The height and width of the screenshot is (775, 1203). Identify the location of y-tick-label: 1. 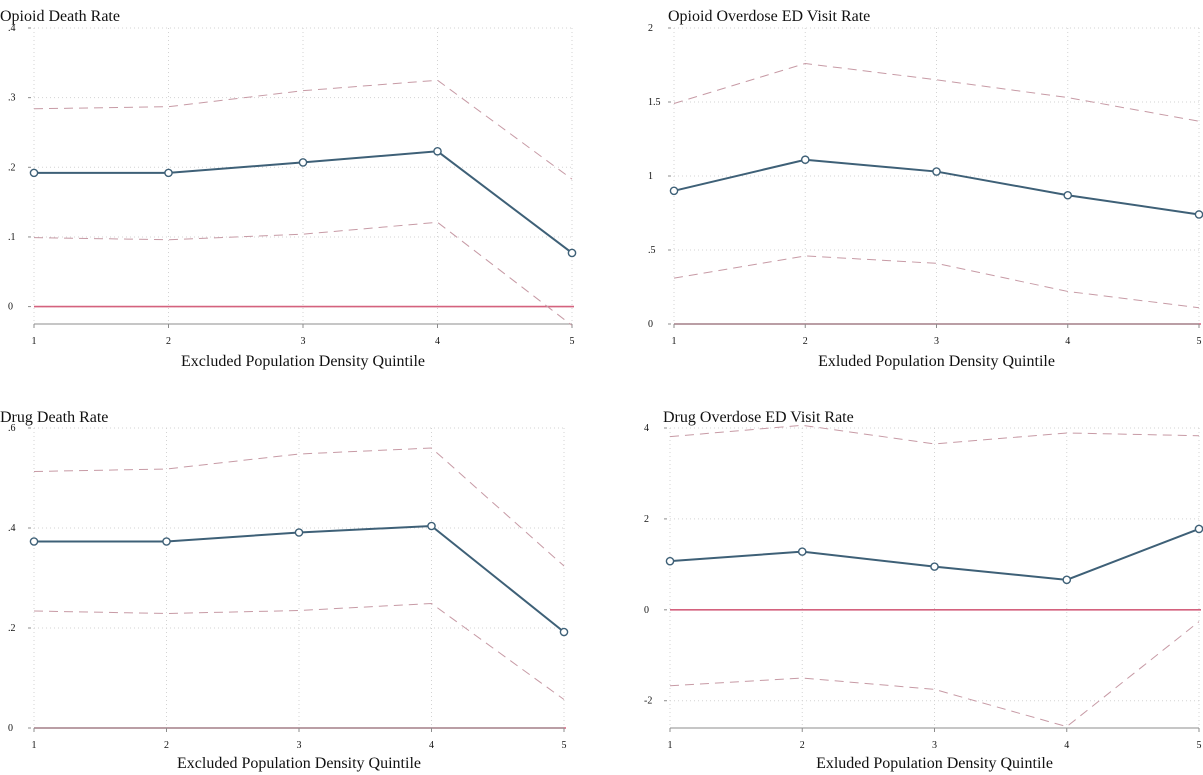
(650, 176).